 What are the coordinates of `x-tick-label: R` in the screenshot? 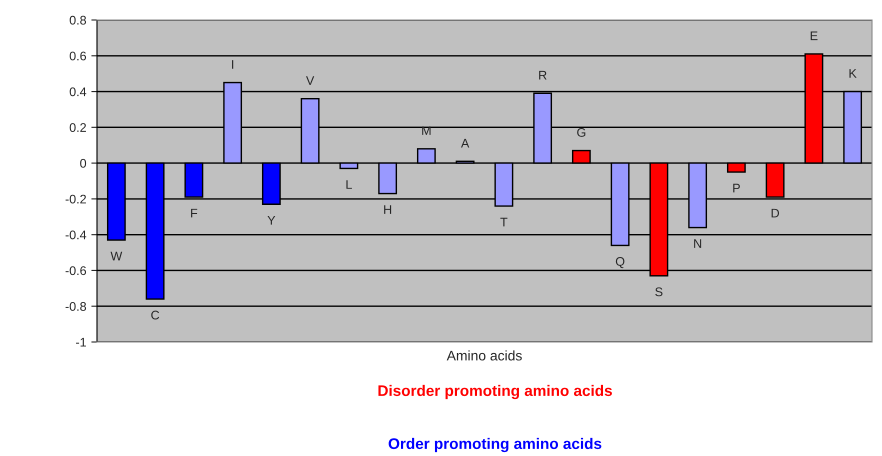 It's located at (543, 75).